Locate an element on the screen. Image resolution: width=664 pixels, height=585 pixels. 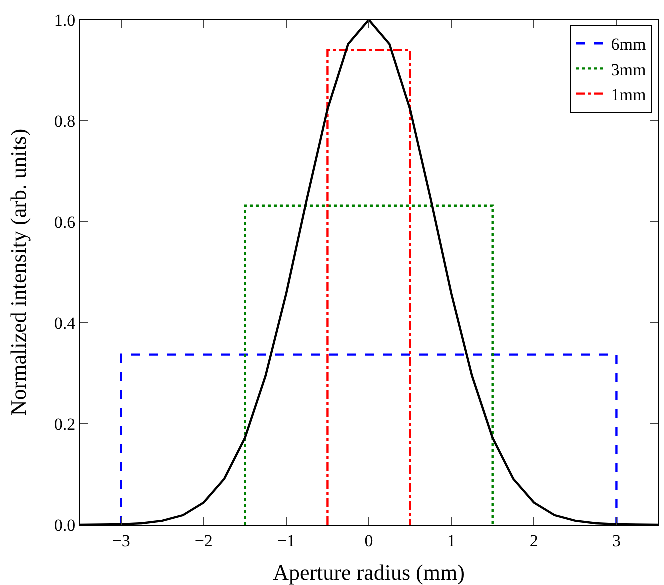
y-tick-label: 0.2 is located at coordinates (65, 424).